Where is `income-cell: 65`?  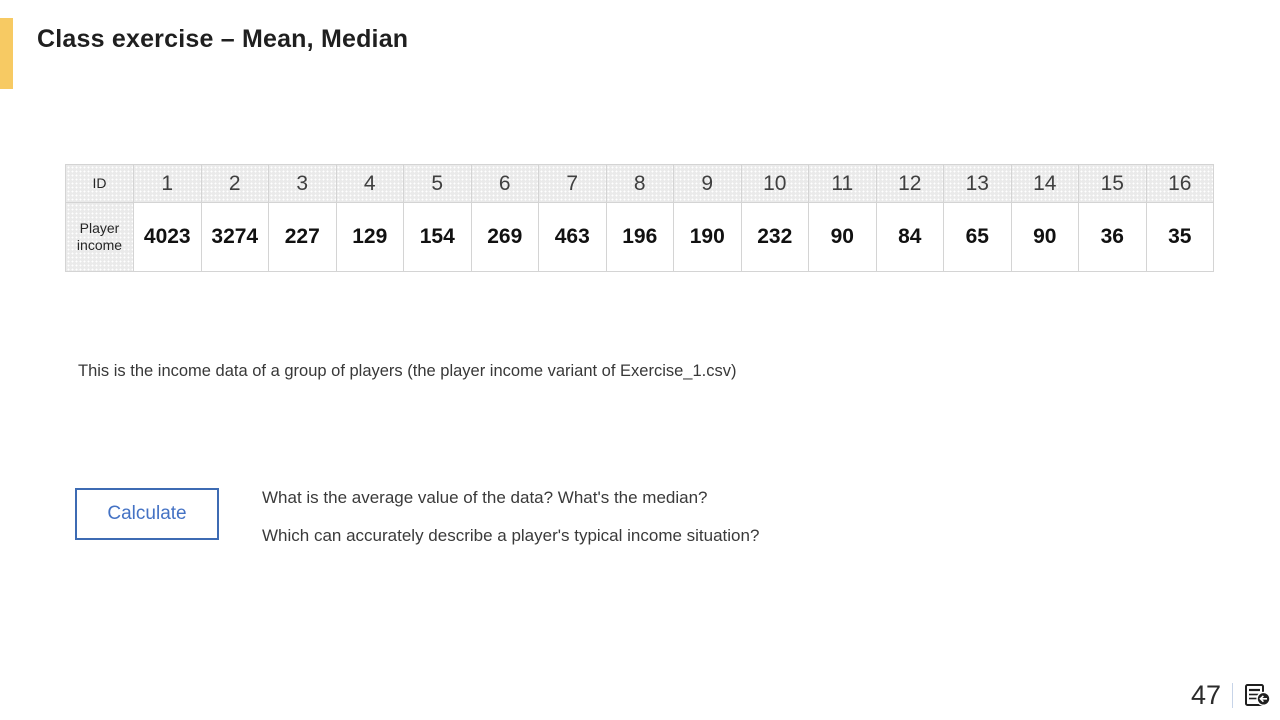
income-cell: 65 is located at coordinates (977, 237).